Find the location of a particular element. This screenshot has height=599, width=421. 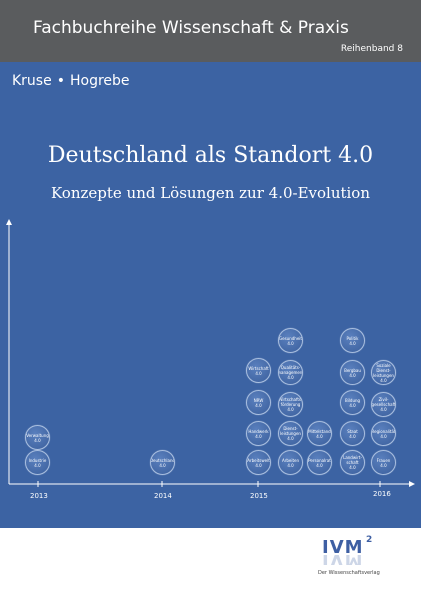

timeline-bubble: Soziale Dienst- leistungen 4.0 is located at coordinates (383, 372).